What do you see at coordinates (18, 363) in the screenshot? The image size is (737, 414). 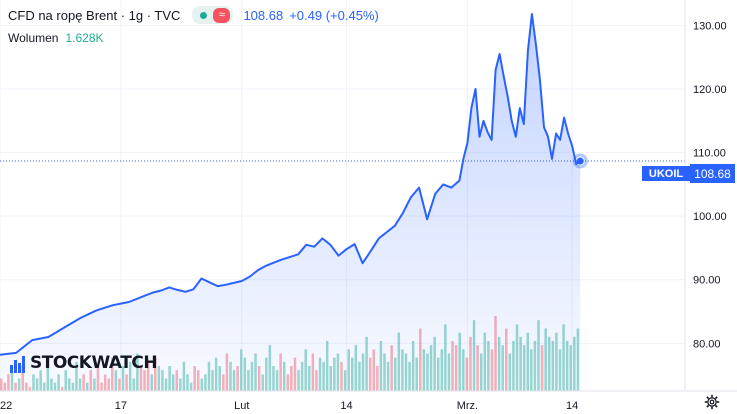 I see `bars-icon` at bounding box center [18, 363].